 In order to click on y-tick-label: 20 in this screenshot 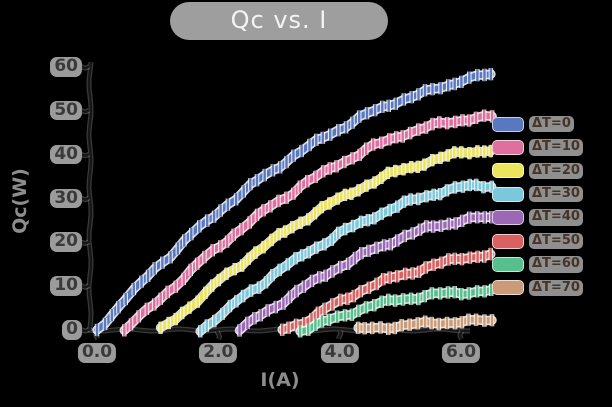, I will do `click(55, 241)`.